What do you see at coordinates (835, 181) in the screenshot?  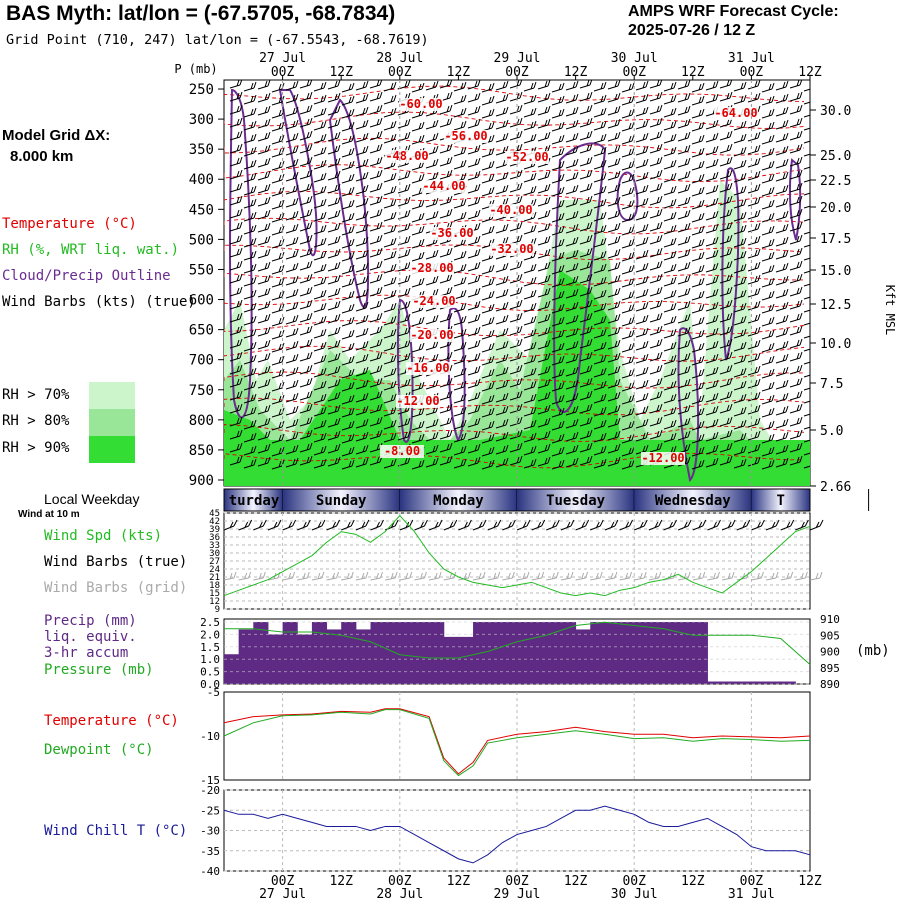 I see `height-tick-label: 22.5` at bounding box center [835, 181].